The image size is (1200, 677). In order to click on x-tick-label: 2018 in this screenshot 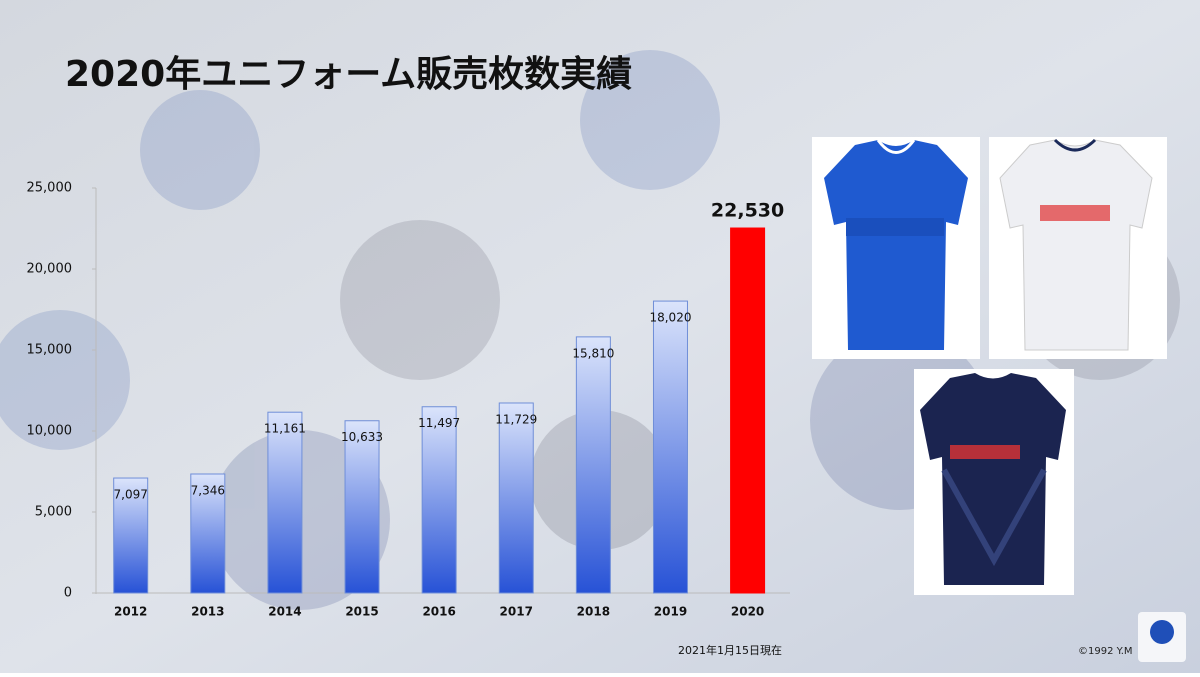, I will do `click(593, 612)`.